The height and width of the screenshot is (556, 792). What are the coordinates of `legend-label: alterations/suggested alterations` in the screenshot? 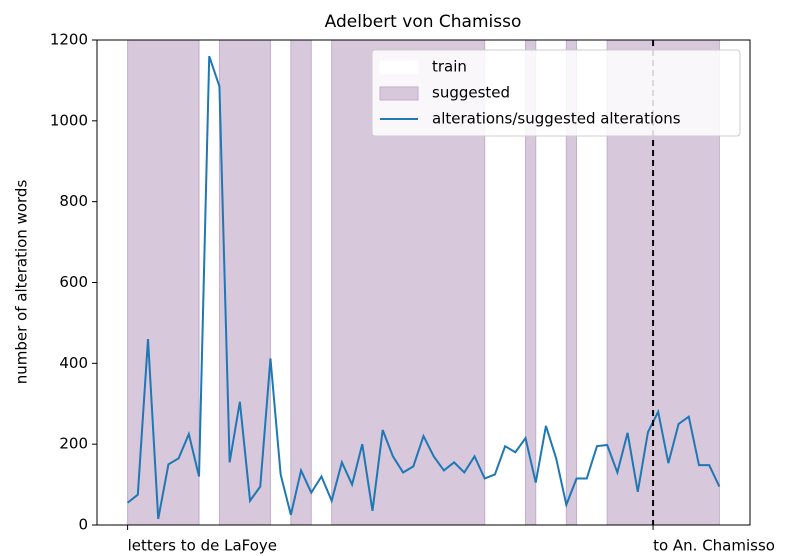 It's located at (556, 119).